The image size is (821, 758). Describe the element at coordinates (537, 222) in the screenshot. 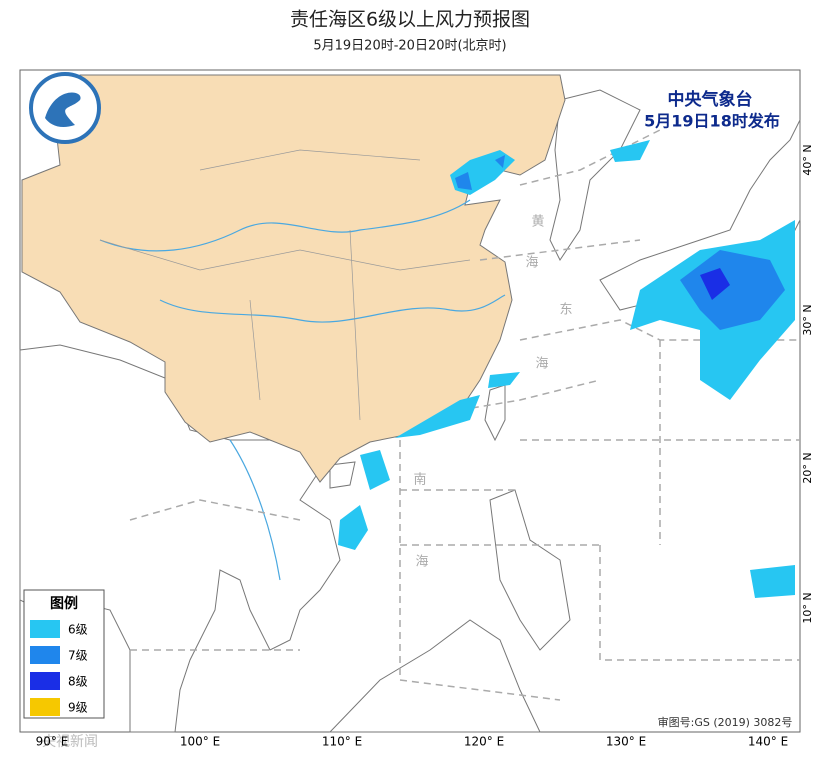

I see `sea-label: 黄` at that location.